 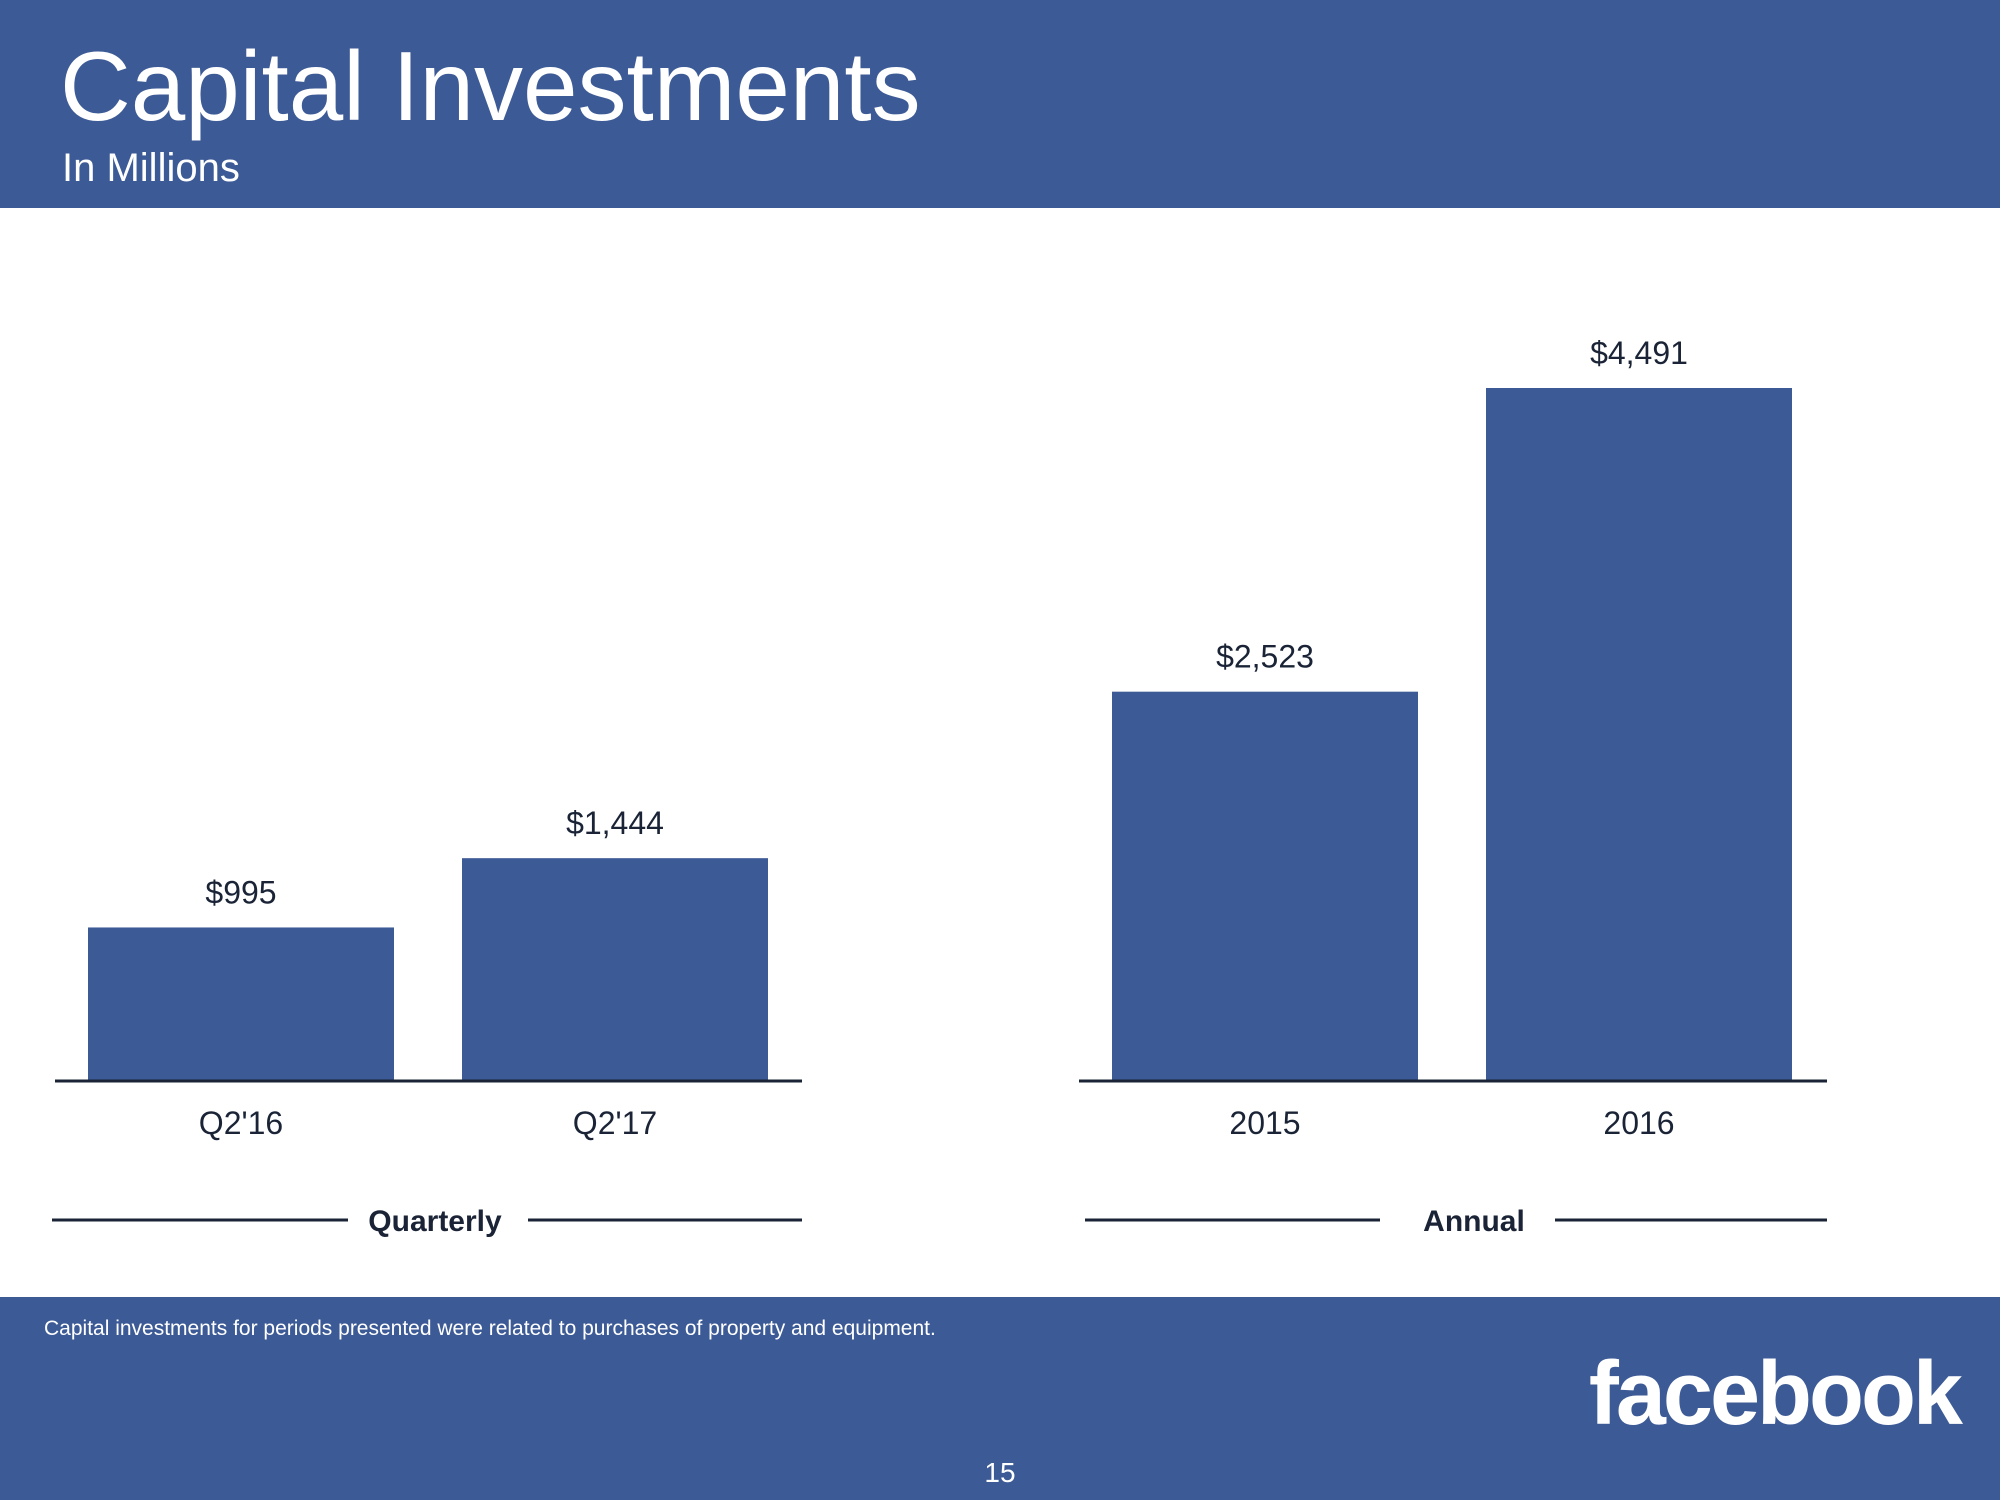 What do you see at coordinates (241, 1004) in the screenshot?
I see `bar-q216` at bounding box center [241, 1004].